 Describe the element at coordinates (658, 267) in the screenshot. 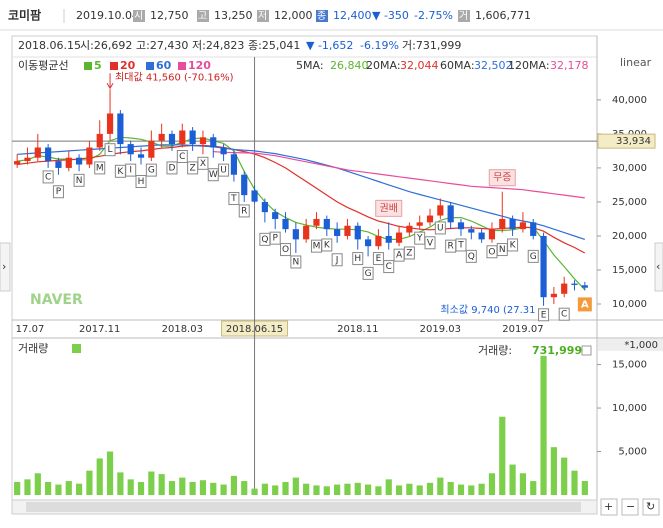

I see `right-tab` at that location.